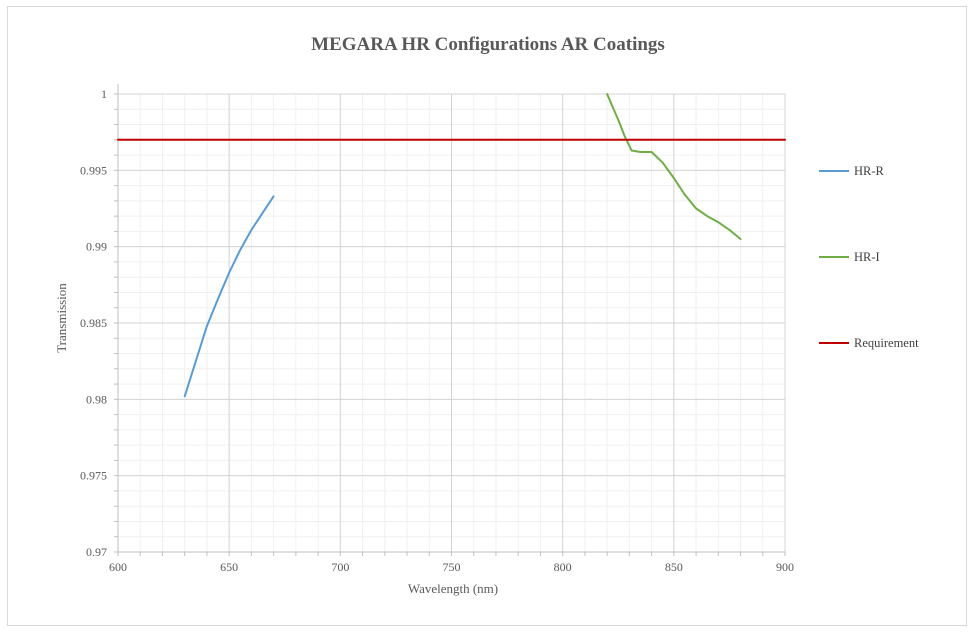  What do you see at coordinates (118, 567) in the screenshot?
I see `x-tick-label: 600` at bounding box center [118, 567].